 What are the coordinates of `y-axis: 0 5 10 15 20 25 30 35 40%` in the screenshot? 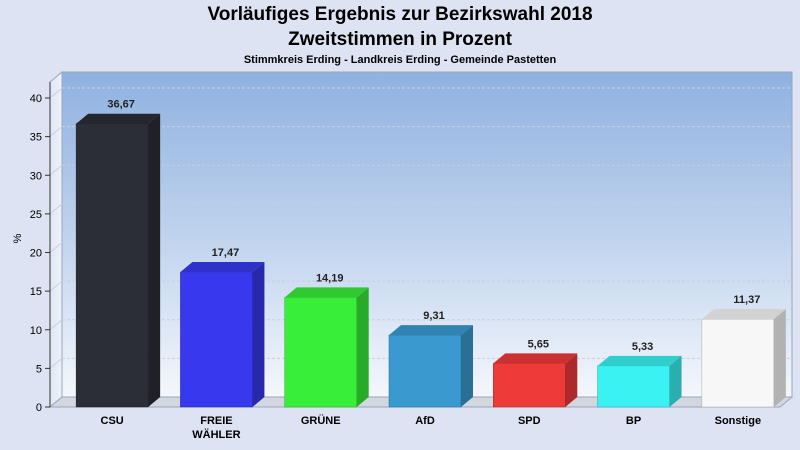 It's located at (31, 248).